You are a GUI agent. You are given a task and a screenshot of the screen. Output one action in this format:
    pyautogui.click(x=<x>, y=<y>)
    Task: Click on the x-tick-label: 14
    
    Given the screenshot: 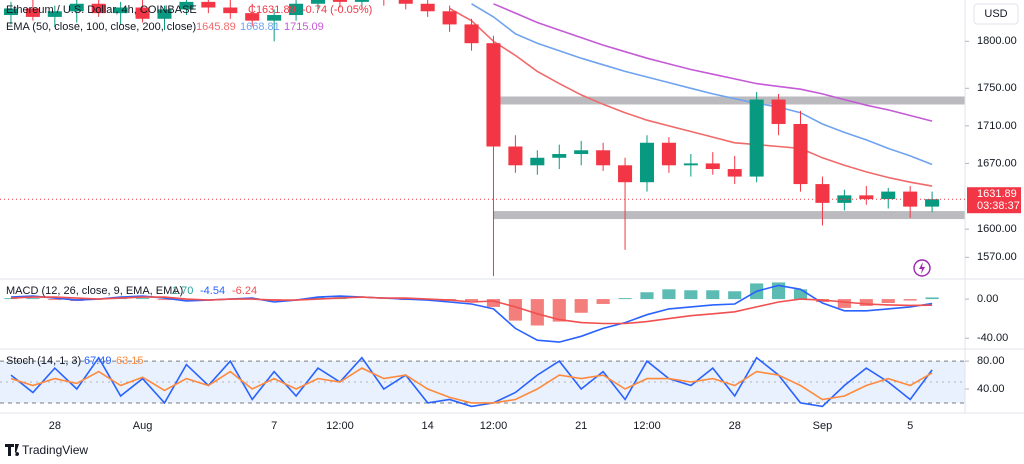 What is the action you would take?
    pyautogui.click(x=428, y=426)
    